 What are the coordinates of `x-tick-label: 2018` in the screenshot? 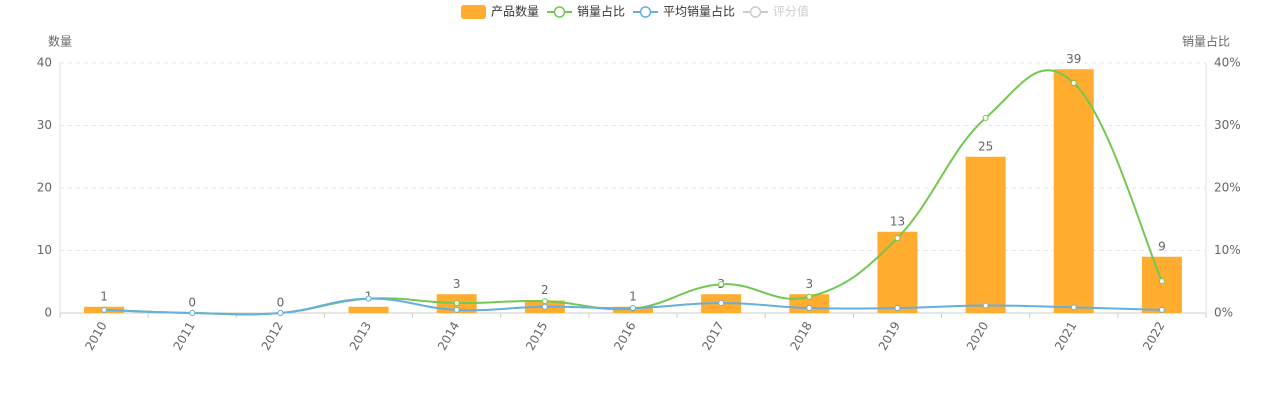 It's located at (801, 335).